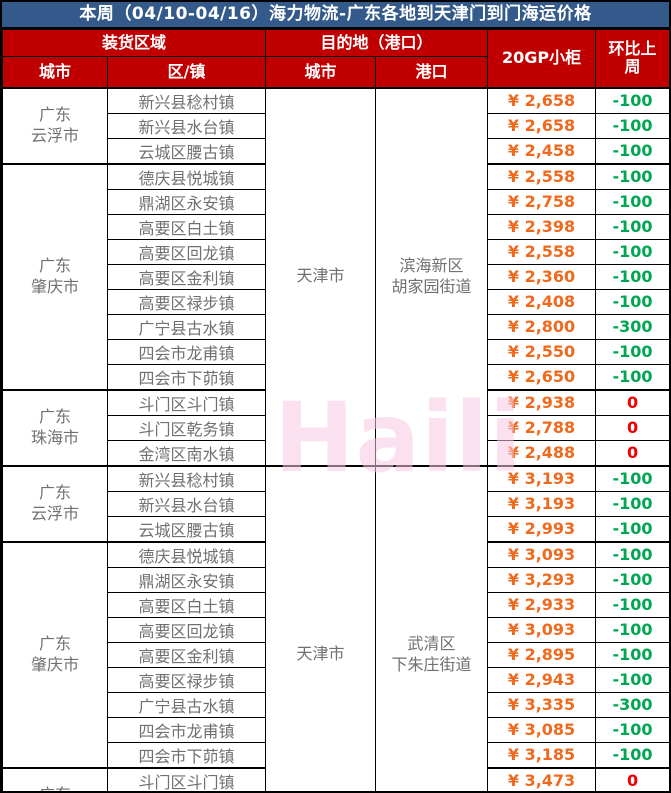  Describe the element at coordinates (186, 326) in the screenshot. I see `district-town-cell: 广宁县古水镇` at that location.